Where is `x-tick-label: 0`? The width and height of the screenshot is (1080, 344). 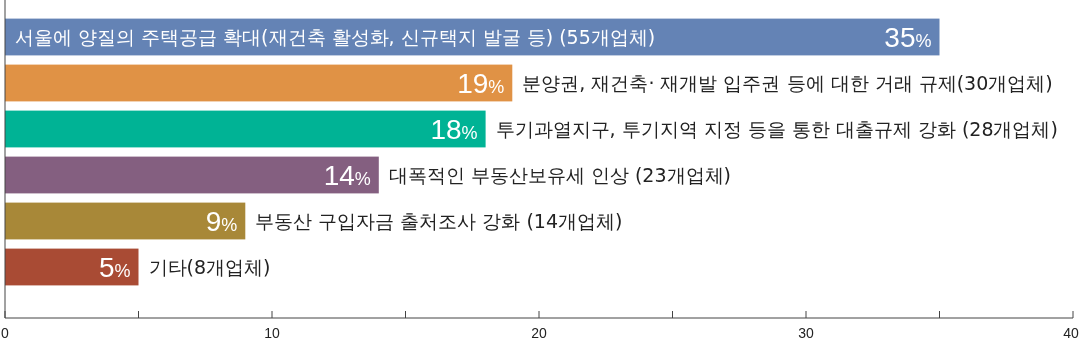
x-tick-label: 0 is located at coordinates (5, 333).